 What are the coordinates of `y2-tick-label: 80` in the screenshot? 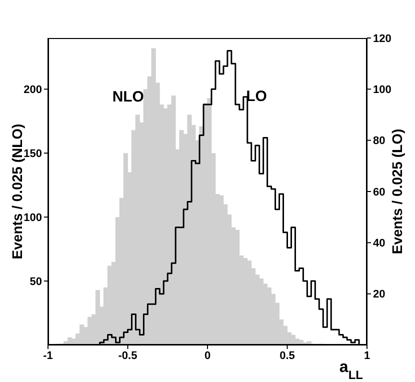 It's located at (379, 141).